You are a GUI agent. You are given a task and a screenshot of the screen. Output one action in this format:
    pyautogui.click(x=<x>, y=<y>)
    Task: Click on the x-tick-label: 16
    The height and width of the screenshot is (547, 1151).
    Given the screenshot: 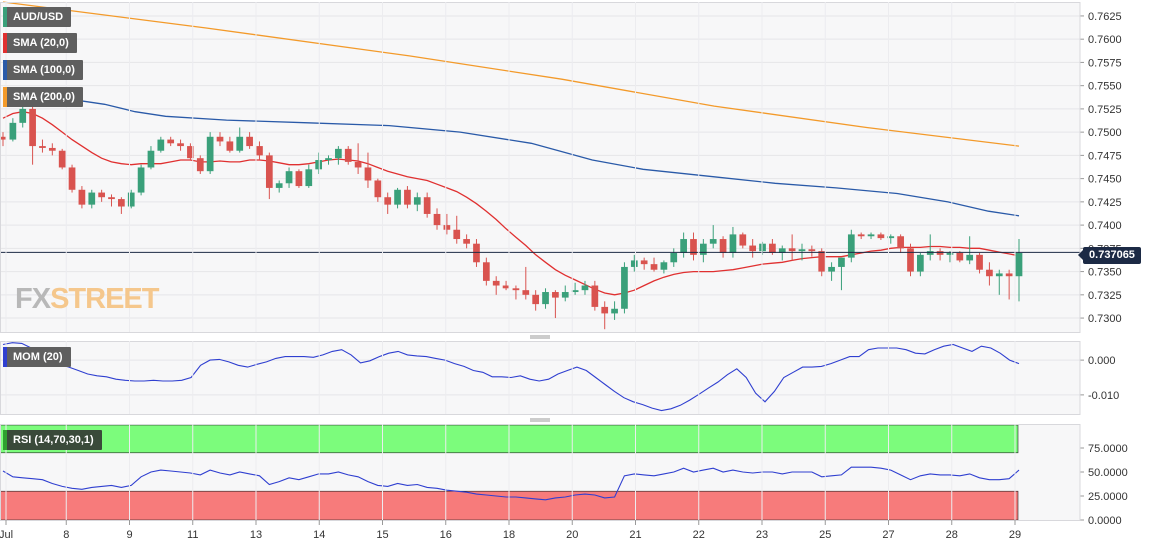 What is the action you would take?
    pyautogui.click(x=446, y=535)
    